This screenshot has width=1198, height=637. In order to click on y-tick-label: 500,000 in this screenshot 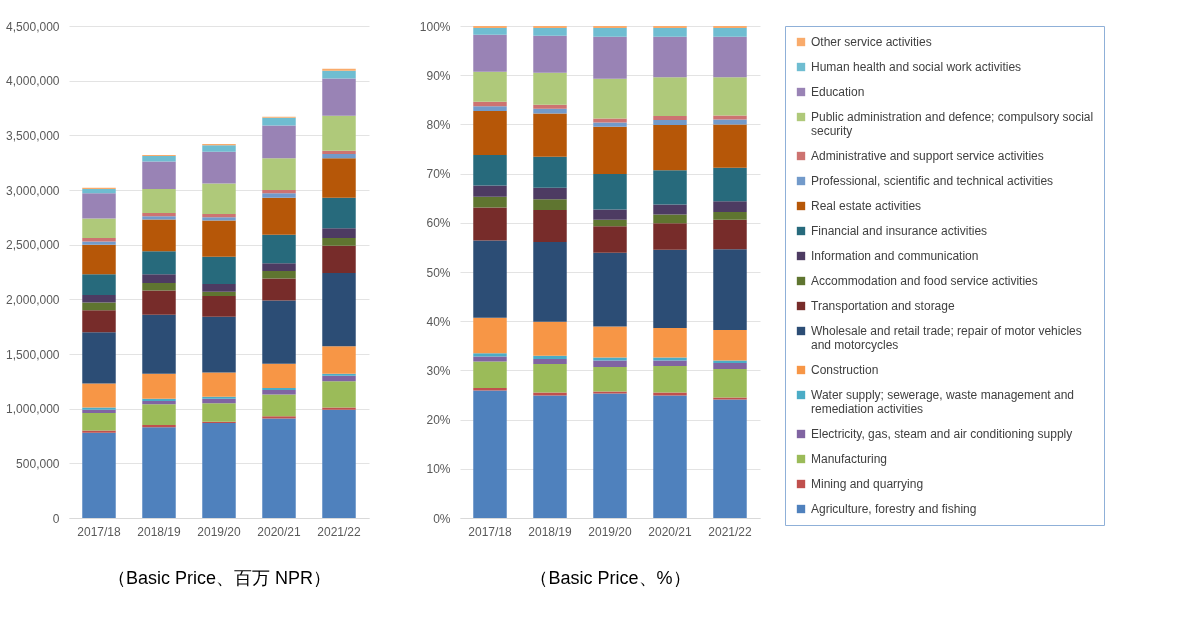, I will do `click(38, 463)`.